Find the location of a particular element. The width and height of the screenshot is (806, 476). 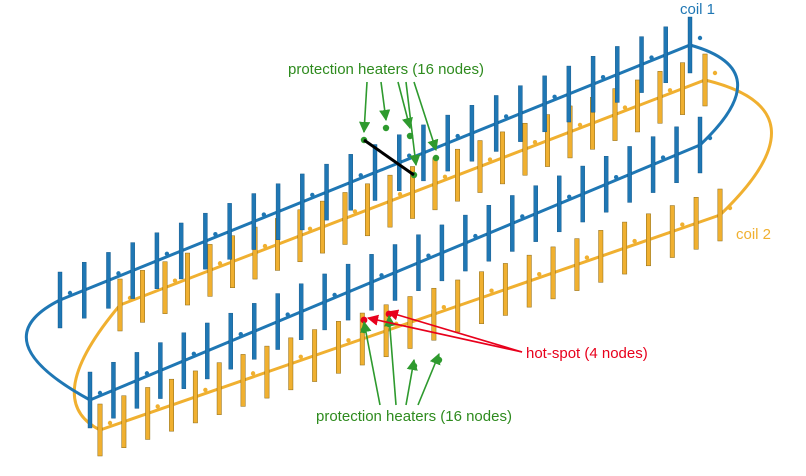

coil-2-label: coil 2 is located at coordinates (753, 234).